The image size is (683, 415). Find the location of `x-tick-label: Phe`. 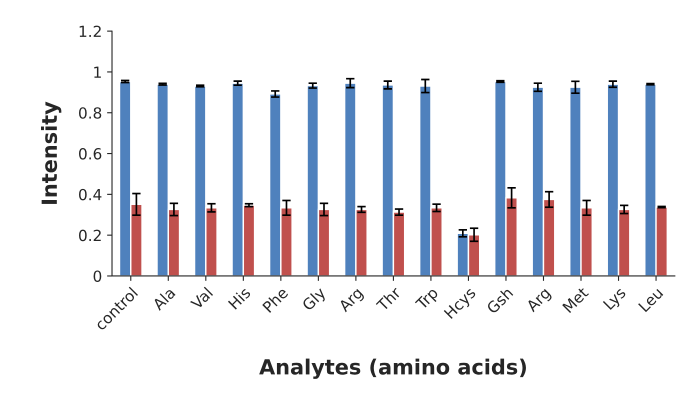

x-tick-label: Phe is located at coordinates (275, 300).